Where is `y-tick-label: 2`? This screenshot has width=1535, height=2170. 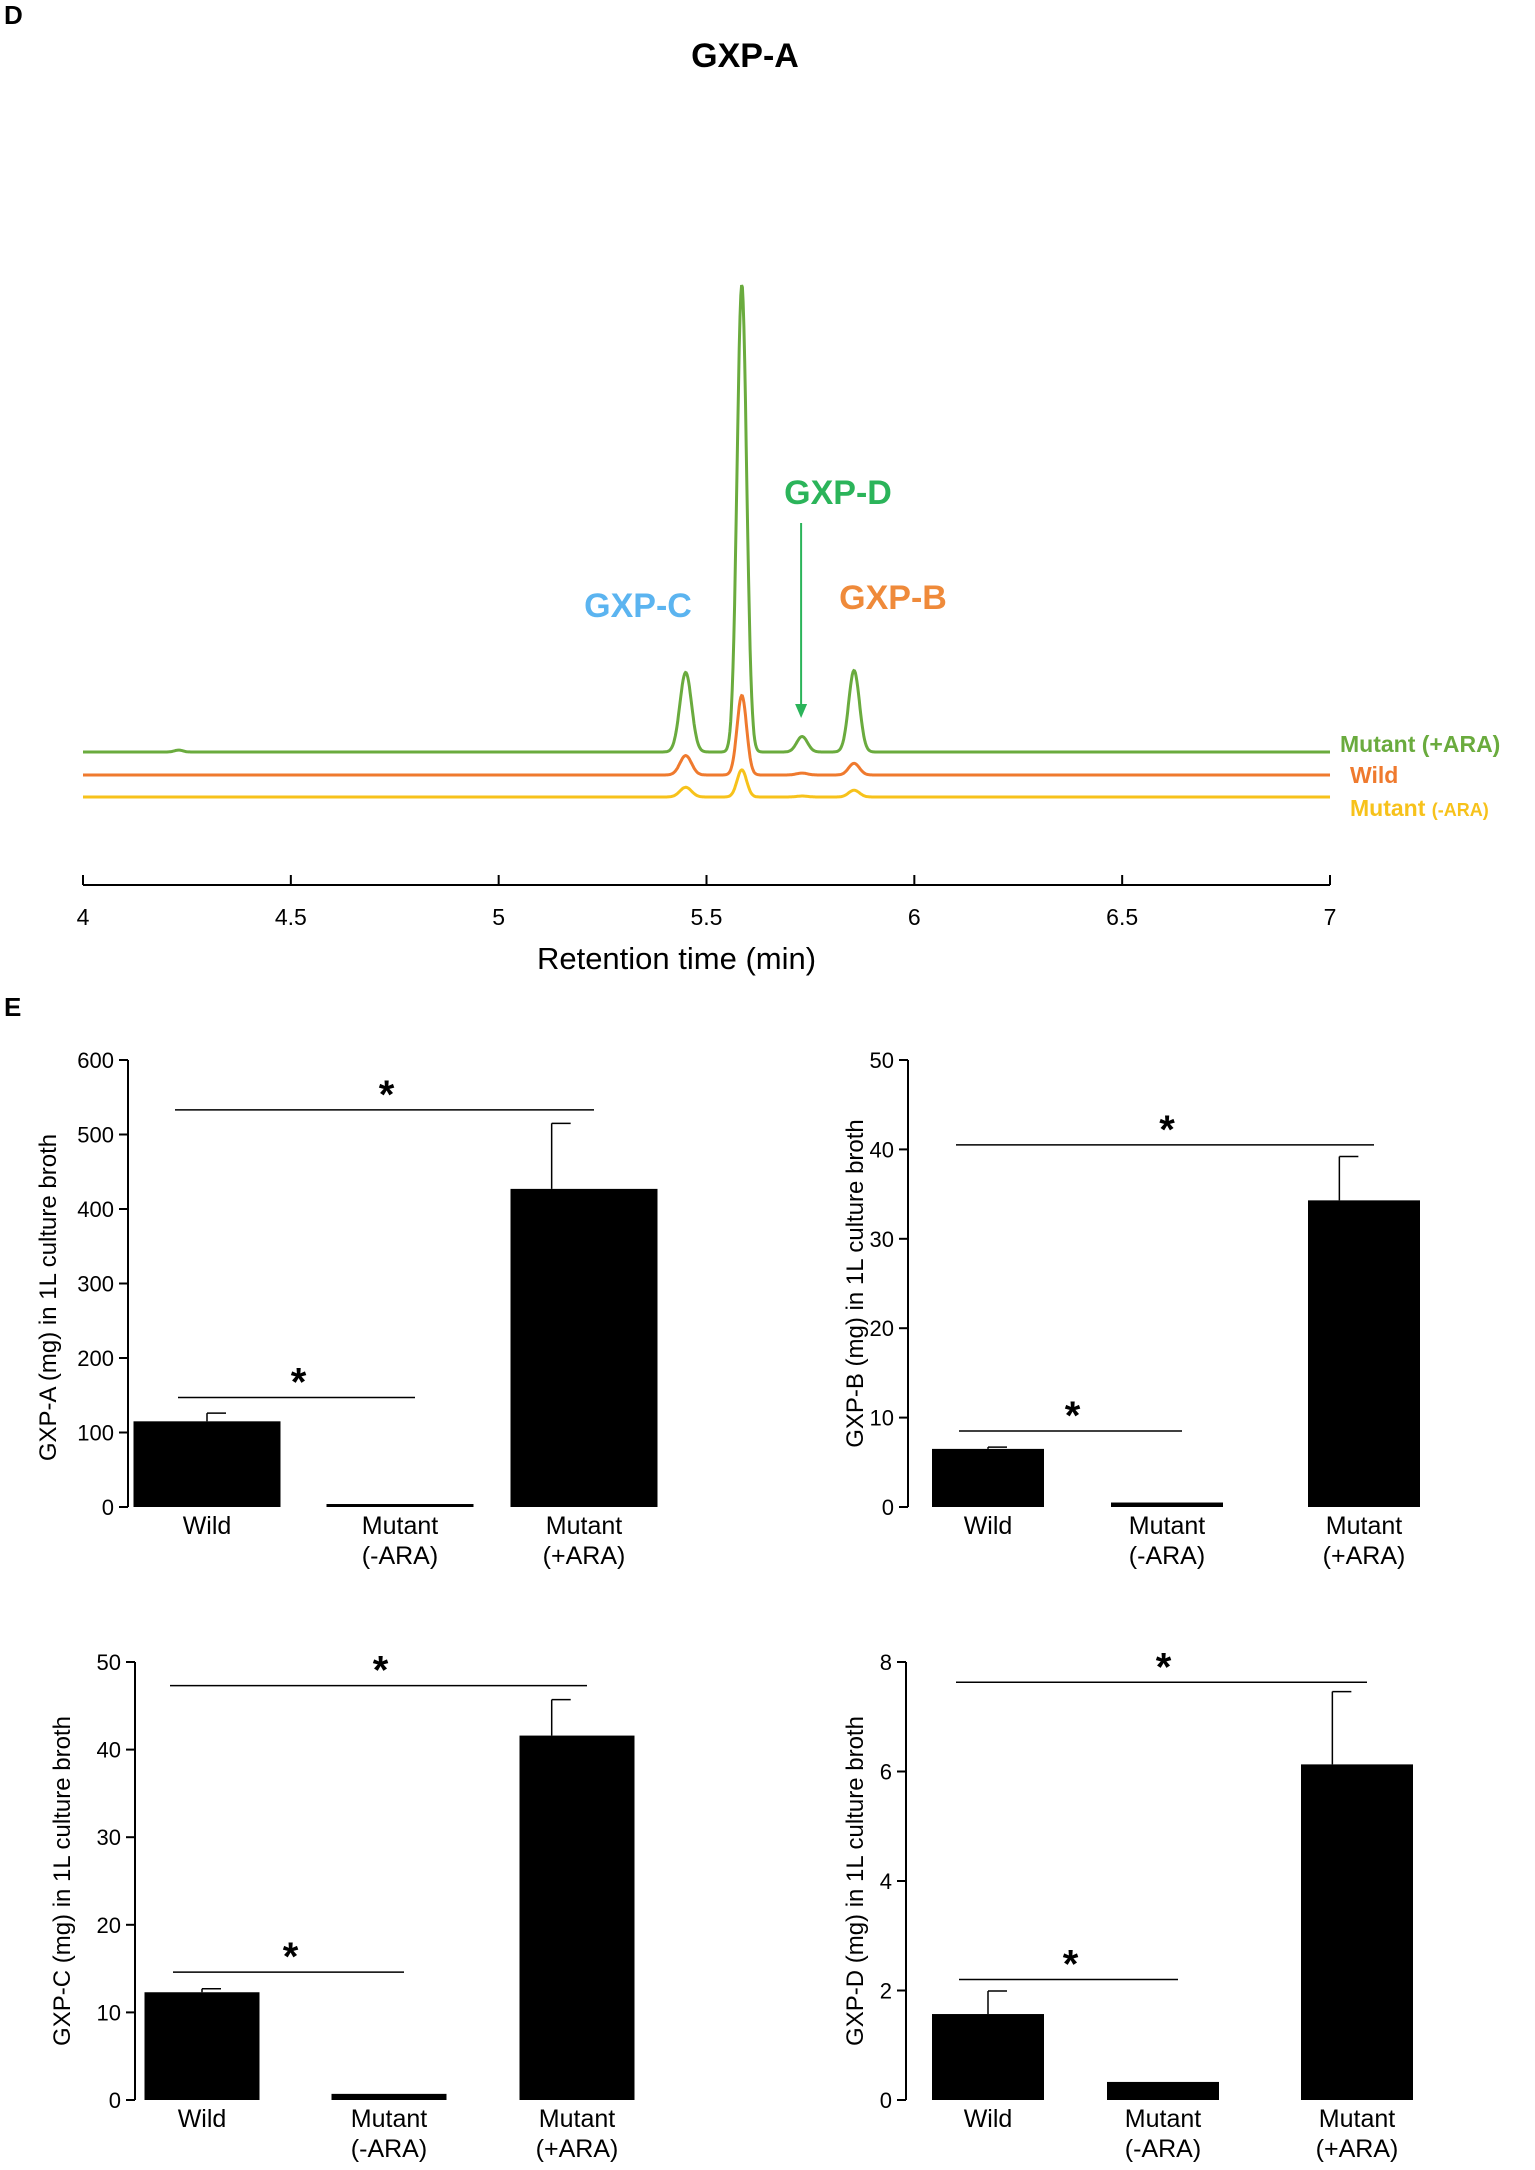 y-tick-label: 2 is located at coordinates (886, 1991).